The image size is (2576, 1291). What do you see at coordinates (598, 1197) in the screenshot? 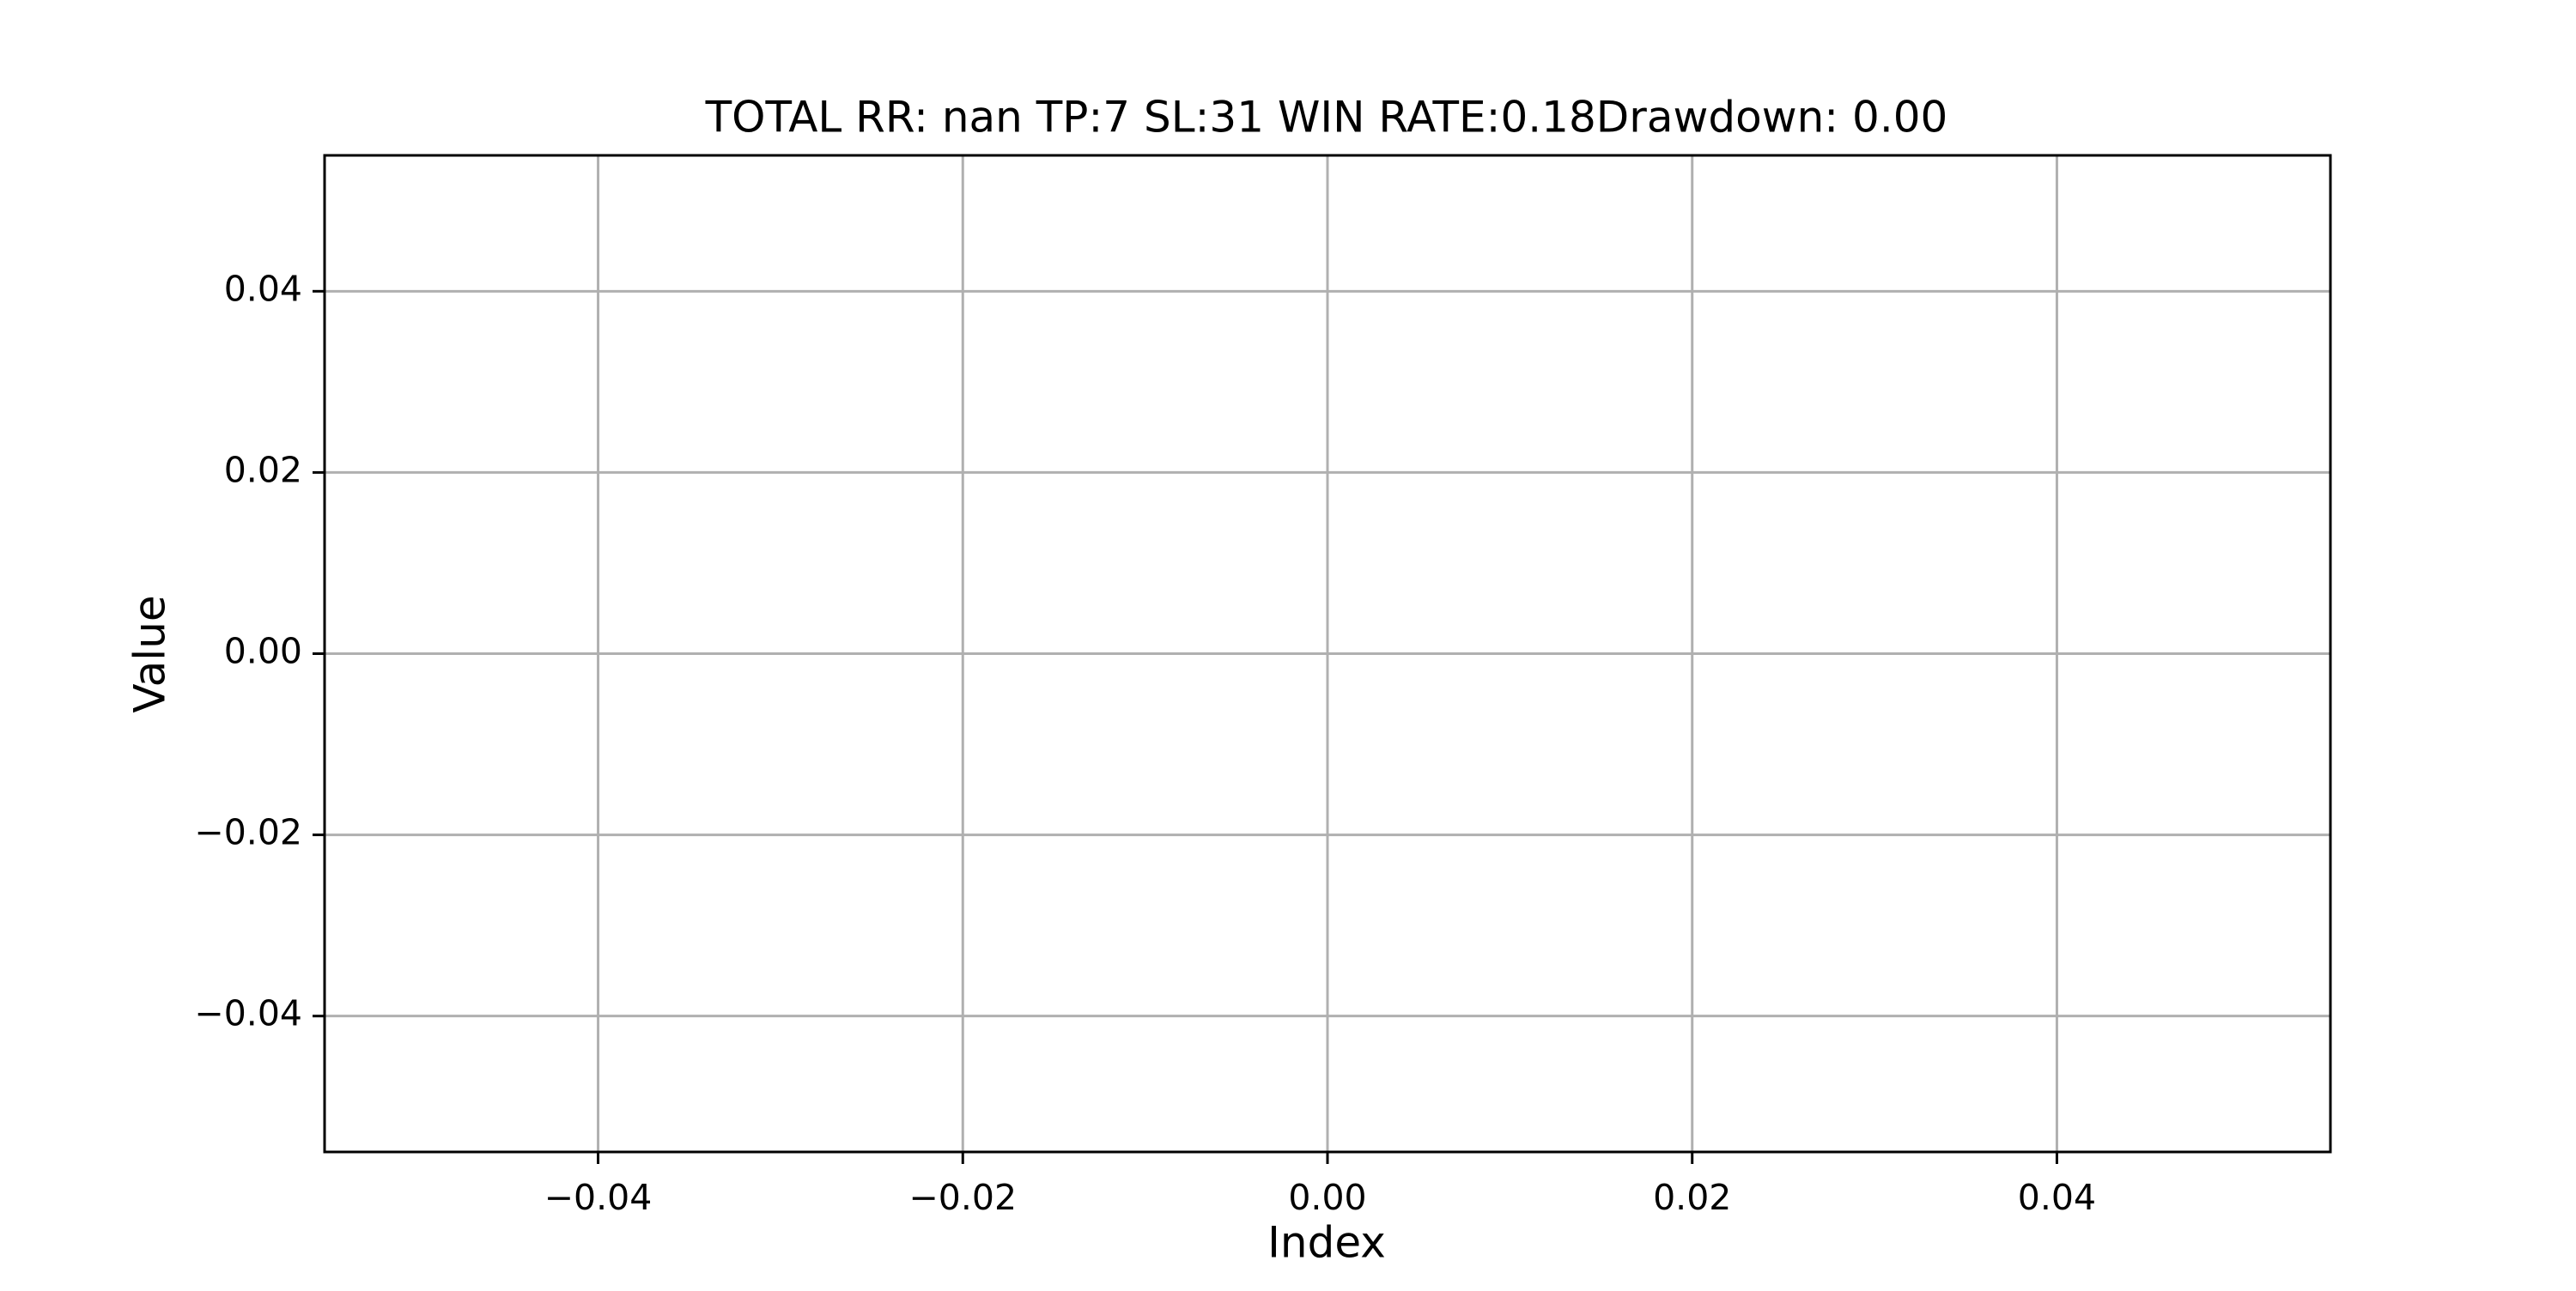
I see `x-tick-label: −0.04` at bounding box center [598, 1197].